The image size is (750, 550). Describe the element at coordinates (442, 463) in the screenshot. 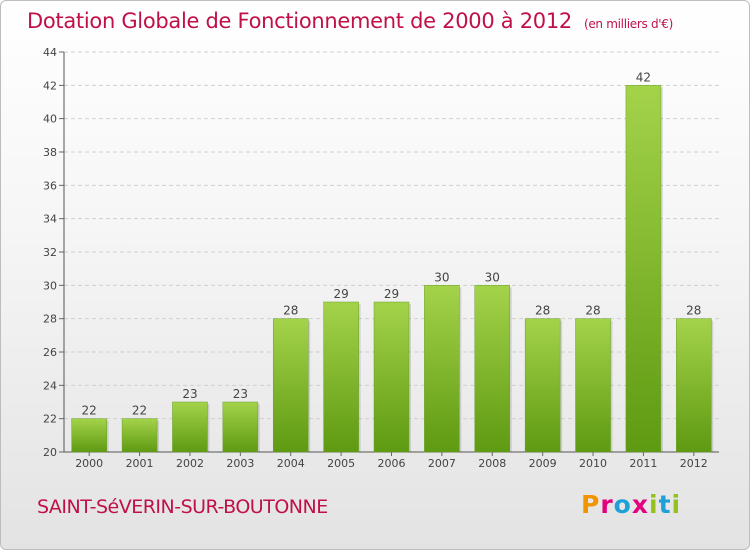

I see `x-tick-label: 2007` at that location.